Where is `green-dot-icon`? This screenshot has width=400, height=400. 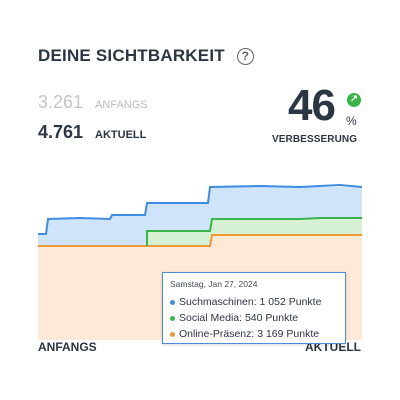 green-dot-icon is located at coordinates (172, 318).